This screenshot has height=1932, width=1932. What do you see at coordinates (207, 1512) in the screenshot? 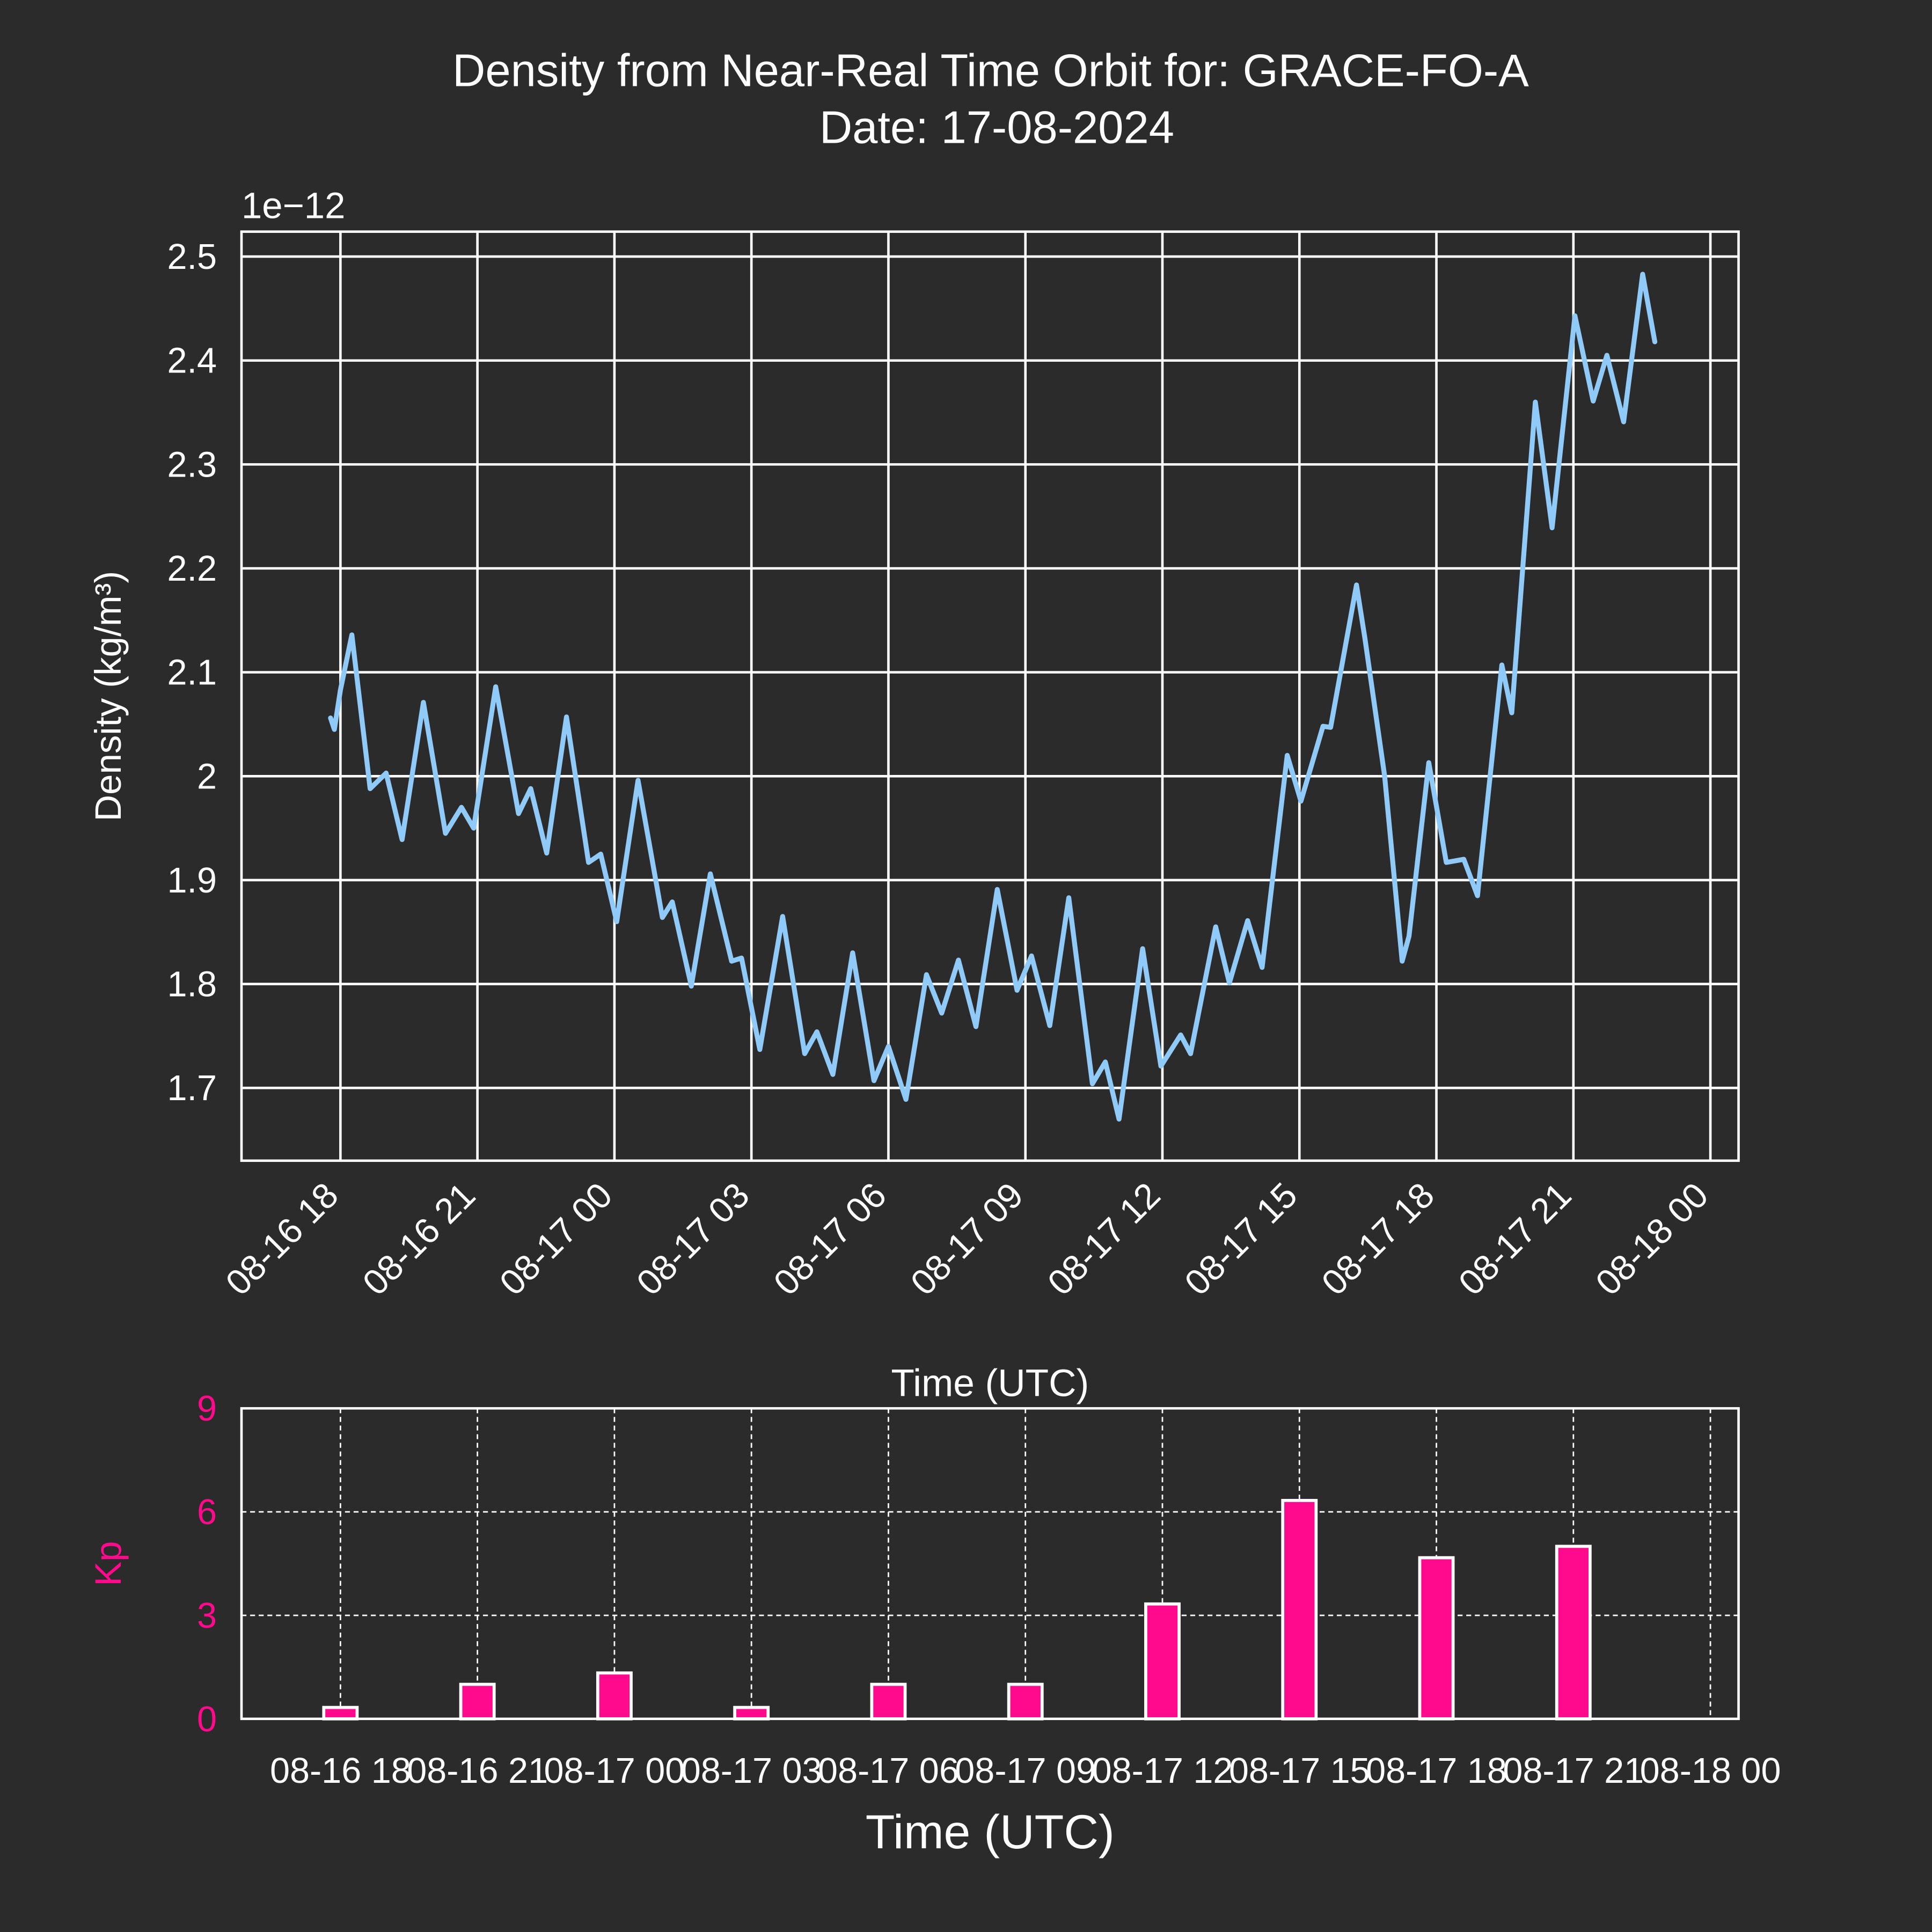
I see `y-tick-label: 6` at bounding box center [207, 1512].